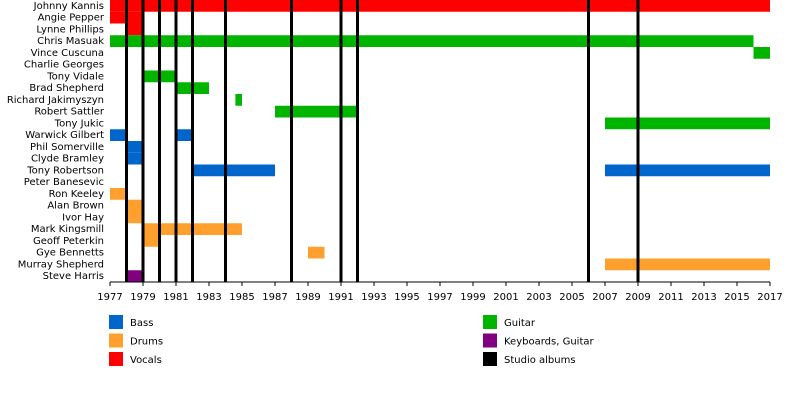 The width and height of the screenshot is (800, 400). Describe the element at coordinates (769, 297) in the screenshot. I see `x-tick-label: 2017` at that location.